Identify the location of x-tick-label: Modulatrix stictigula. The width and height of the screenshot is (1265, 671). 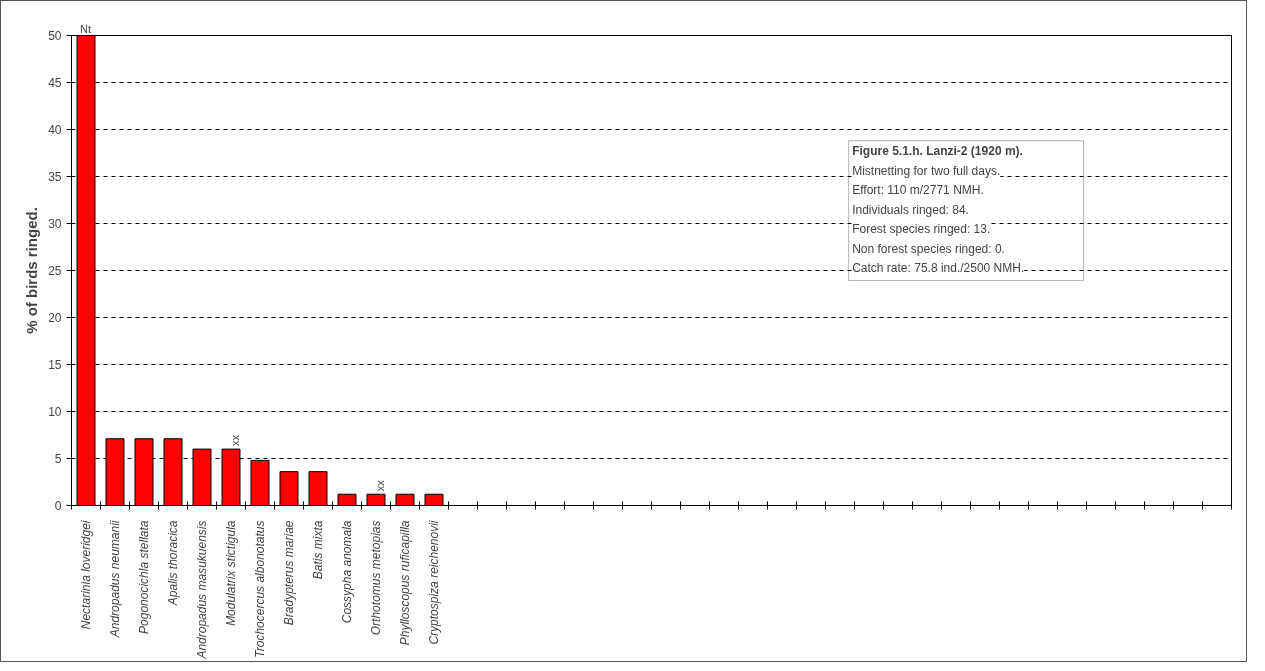
(231, 573).